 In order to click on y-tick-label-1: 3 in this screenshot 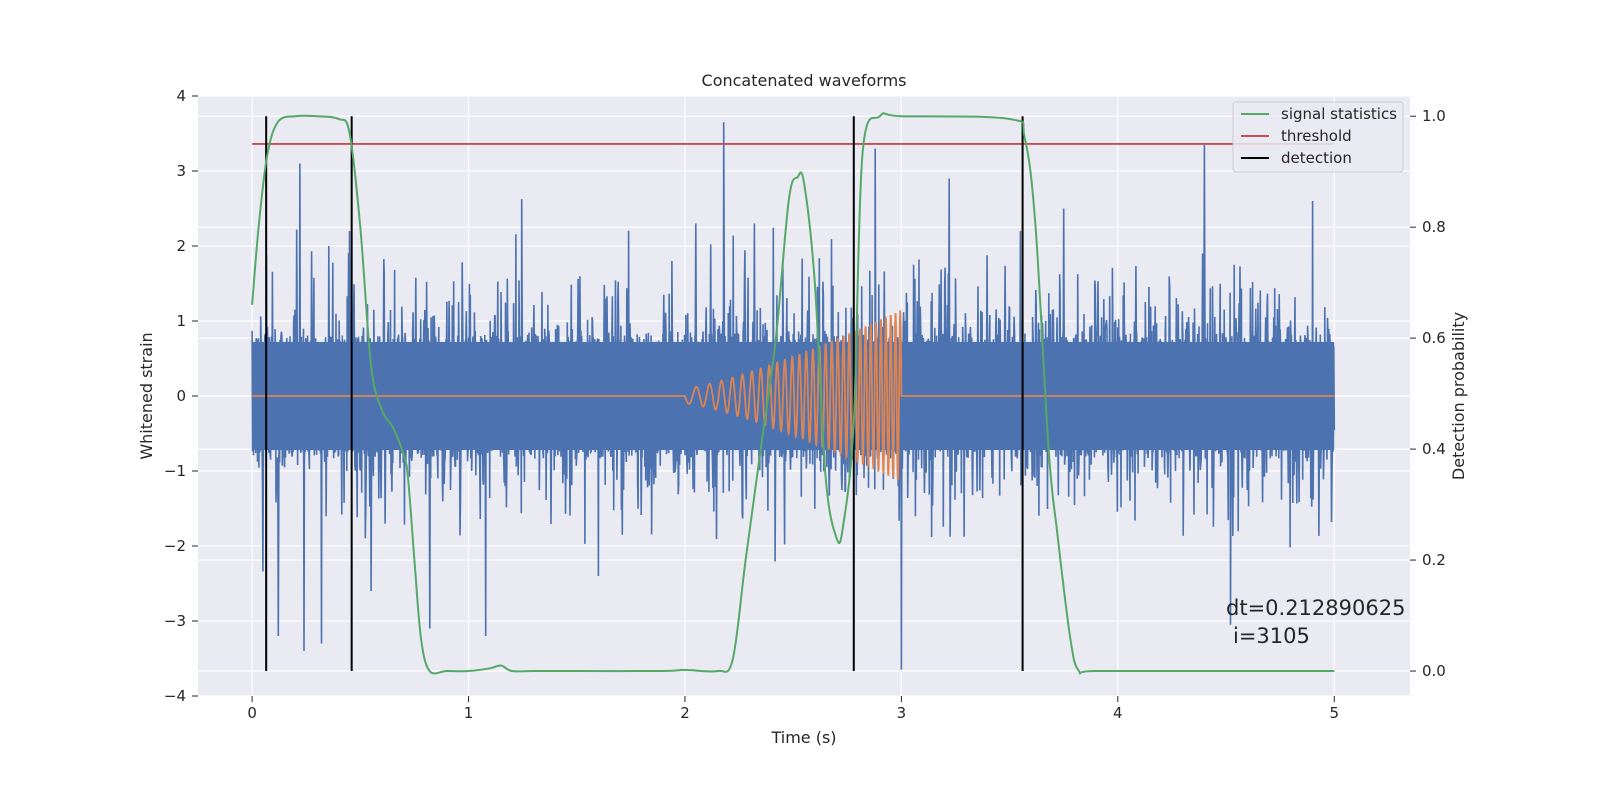, I will do `click(181, 171)`.